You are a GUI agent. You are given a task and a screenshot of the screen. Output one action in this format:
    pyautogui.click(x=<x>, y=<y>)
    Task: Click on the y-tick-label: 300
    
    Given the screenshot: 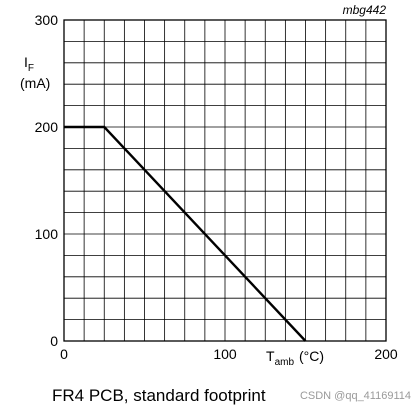 What is the action you would take?
    pyautogui.click(x=47, y=20)
    